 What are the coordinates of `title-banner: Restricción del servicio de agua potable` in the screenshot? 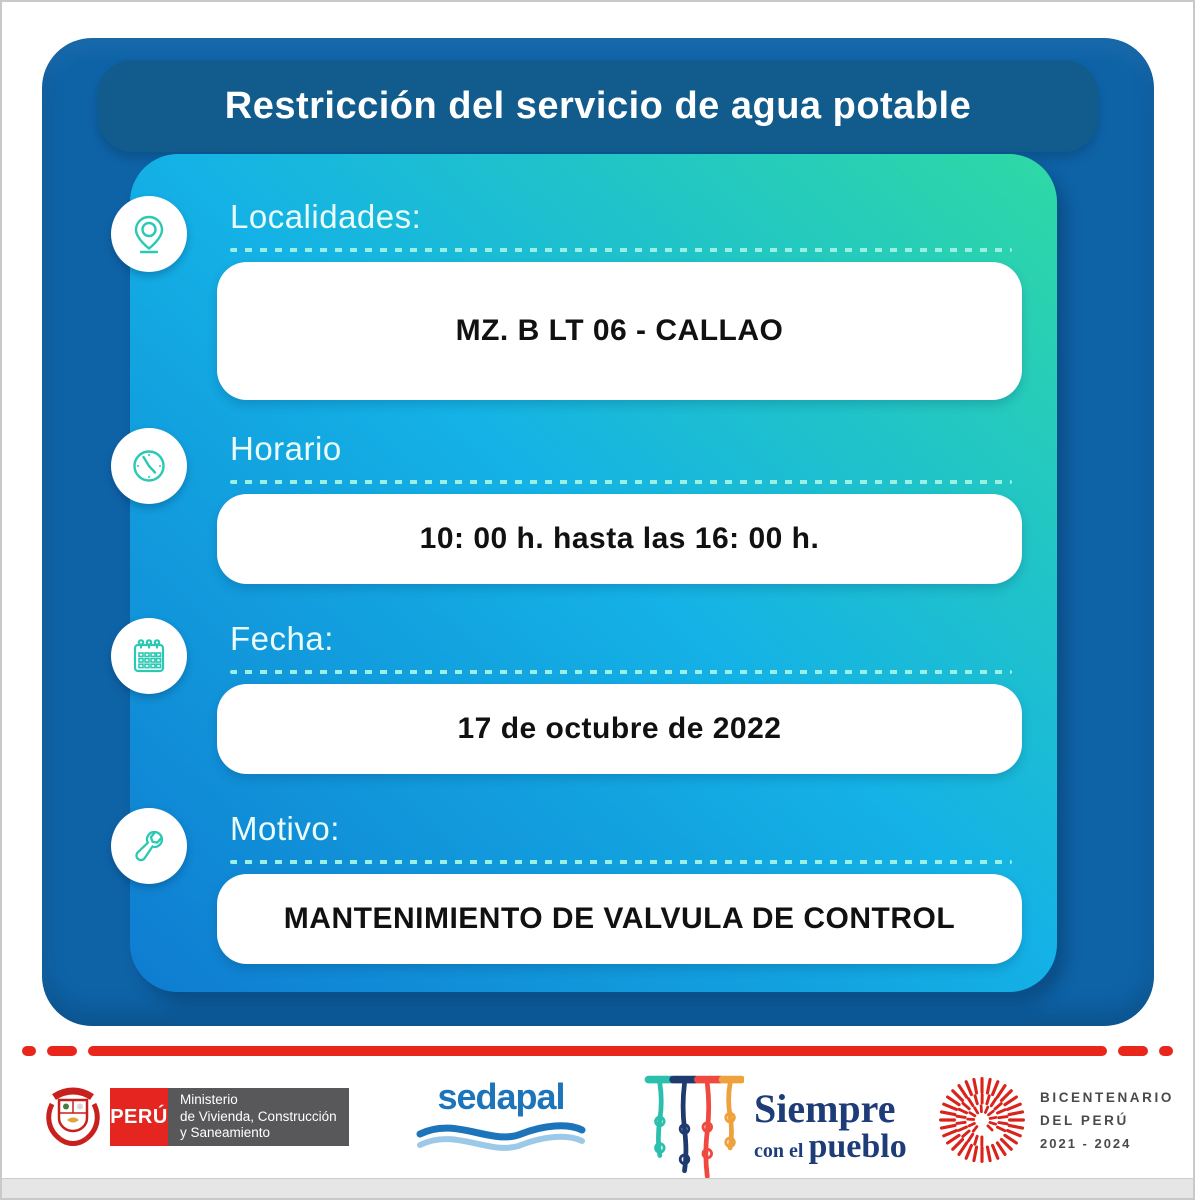 It's located at (598, 106).